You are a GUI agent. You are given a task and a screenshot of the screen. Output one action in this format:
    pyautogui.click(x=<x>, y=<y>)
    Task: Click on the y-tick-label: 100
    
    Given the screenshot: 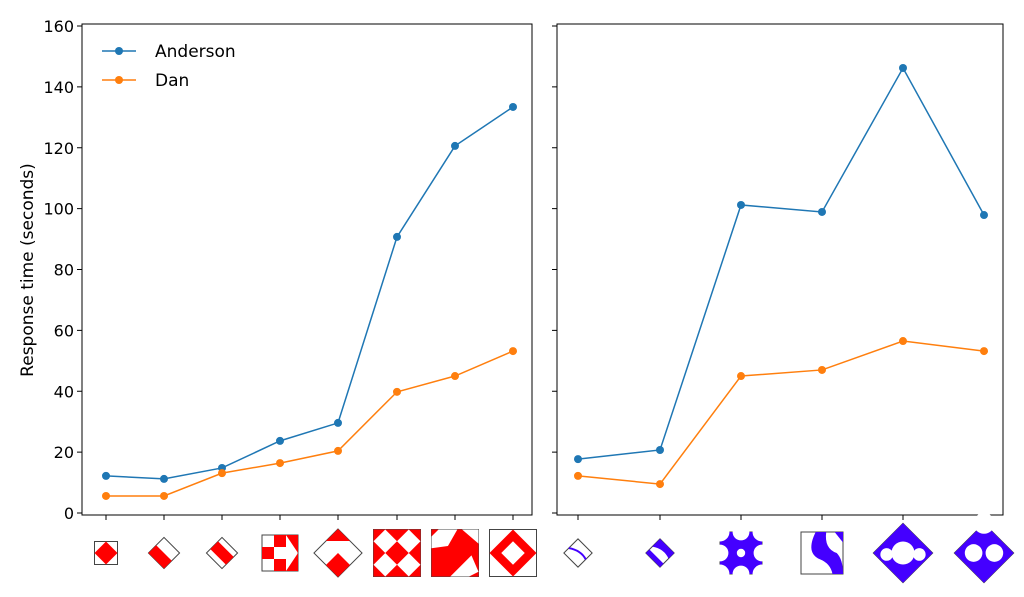 What is the action you would take?
    pyautogui.click(x=58, y=209)
    